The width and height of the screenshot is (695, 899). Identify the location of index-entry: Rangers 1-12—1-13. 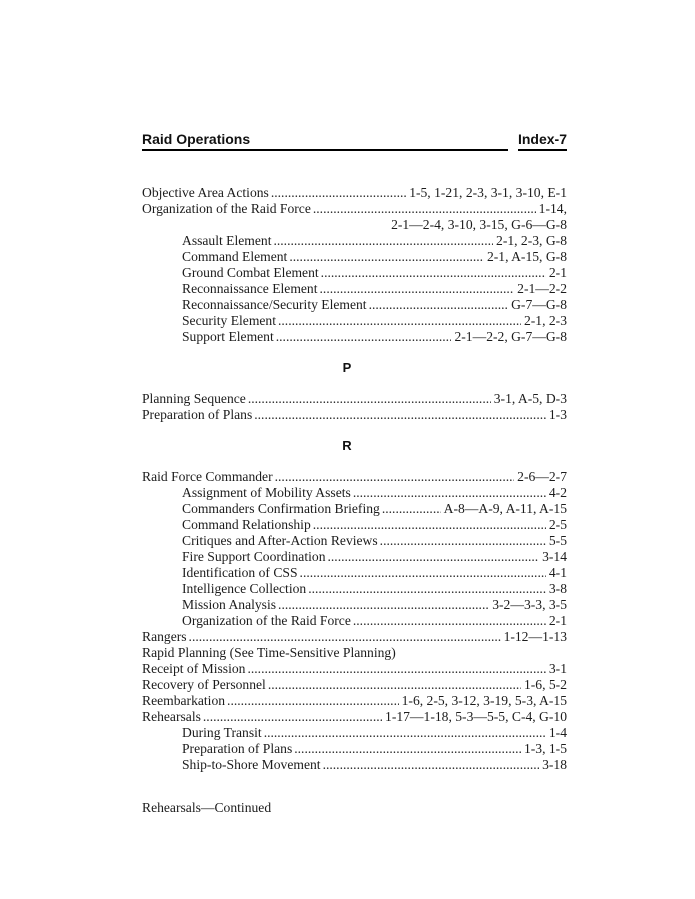
(354, 637).